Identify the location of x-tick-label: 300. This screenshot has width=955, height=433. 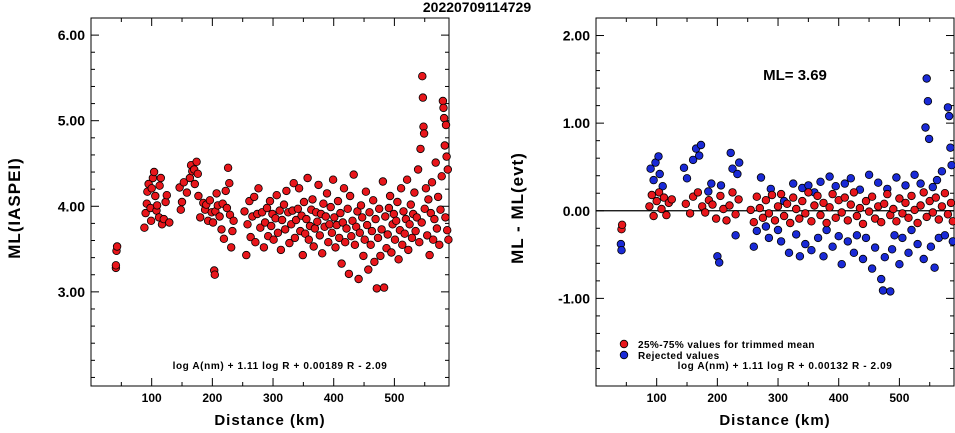
(778, 398).